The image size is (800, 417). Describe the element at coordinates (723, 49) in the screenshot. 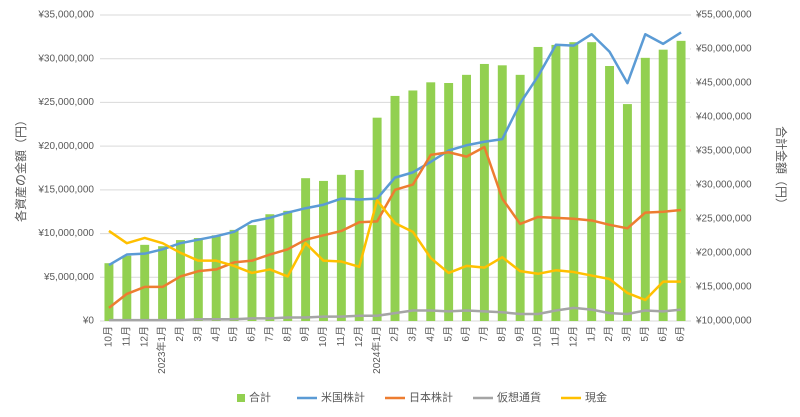

I see `y2-tick-label: ¥50,000,000` at that location.